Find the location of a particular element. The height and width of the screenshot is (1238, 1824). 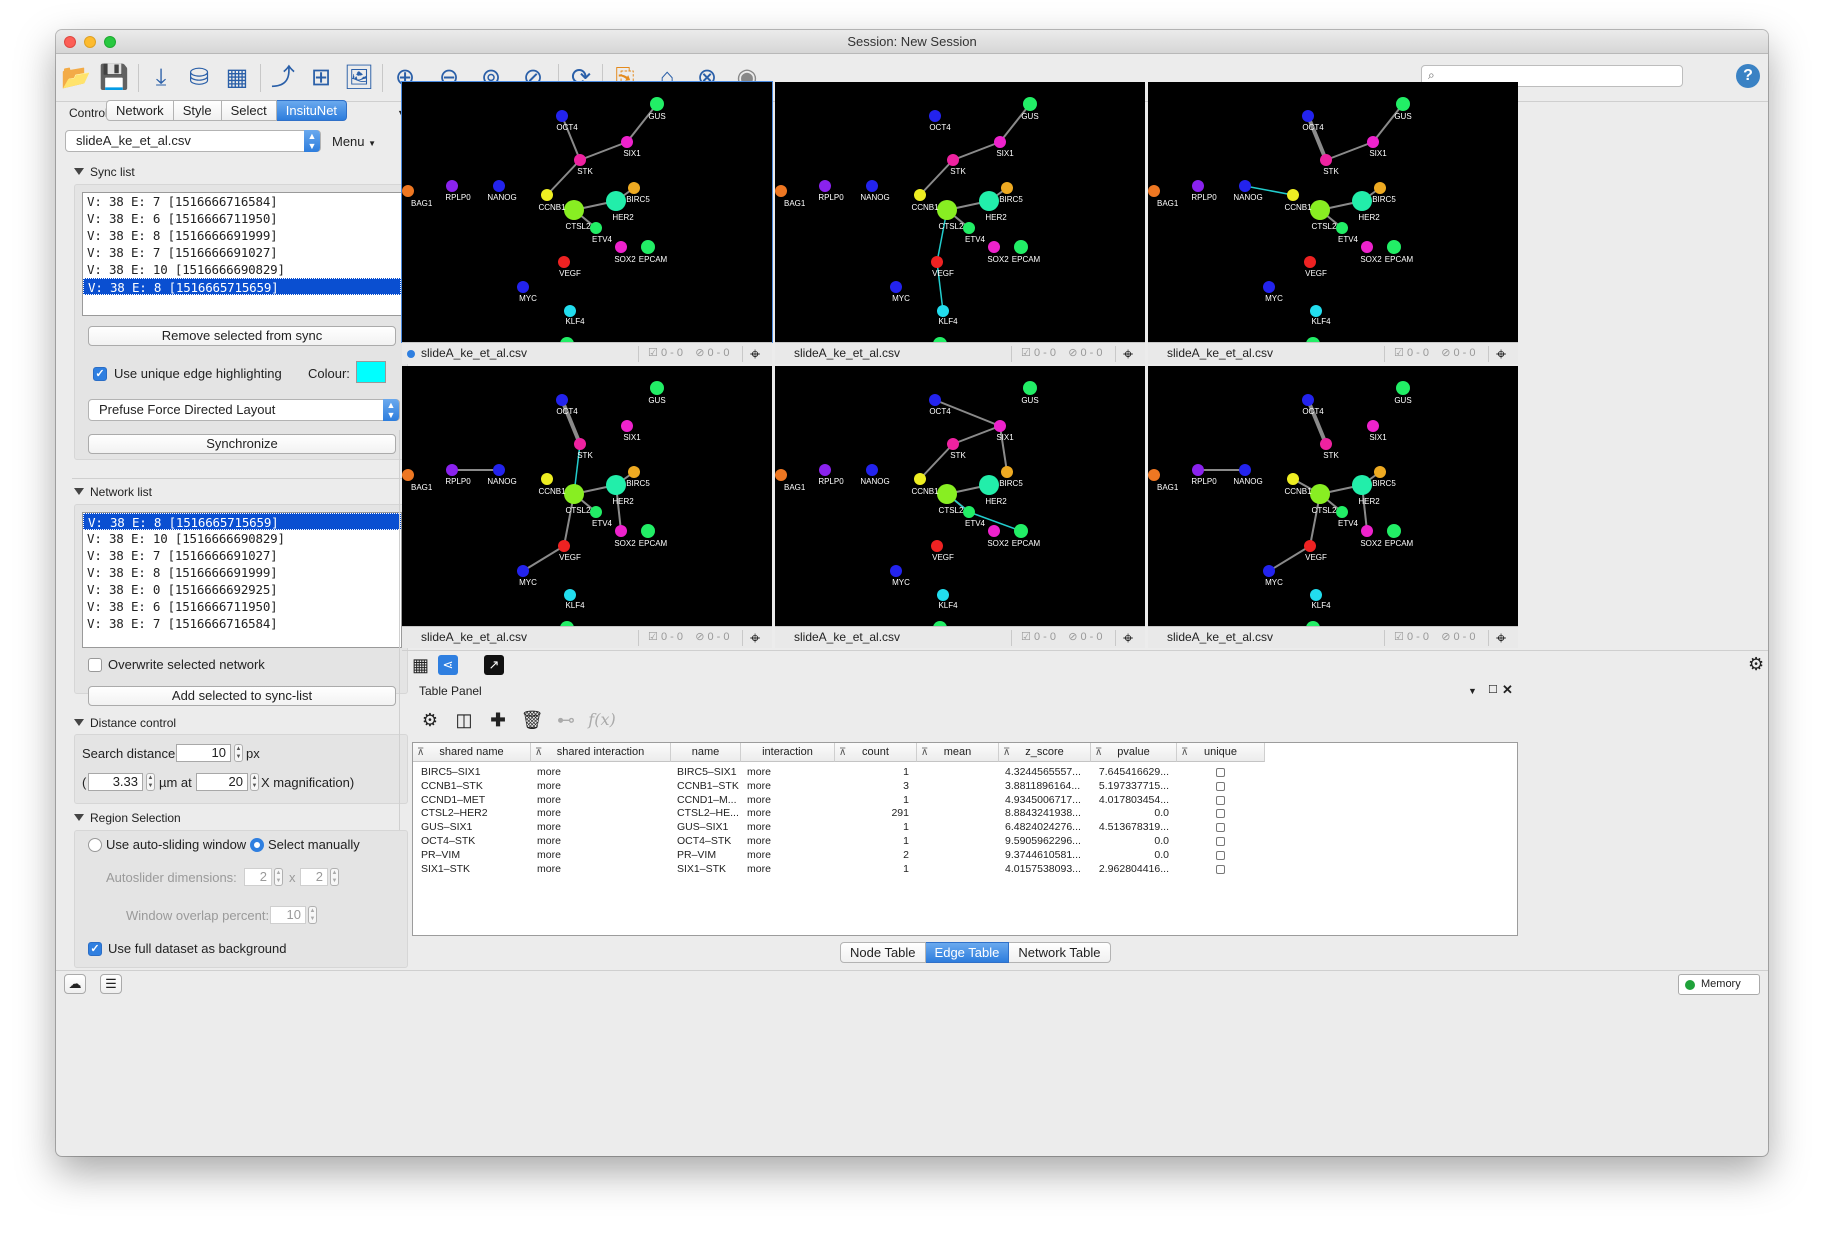

table-cell: 3 is located at coordinates (906, 785).